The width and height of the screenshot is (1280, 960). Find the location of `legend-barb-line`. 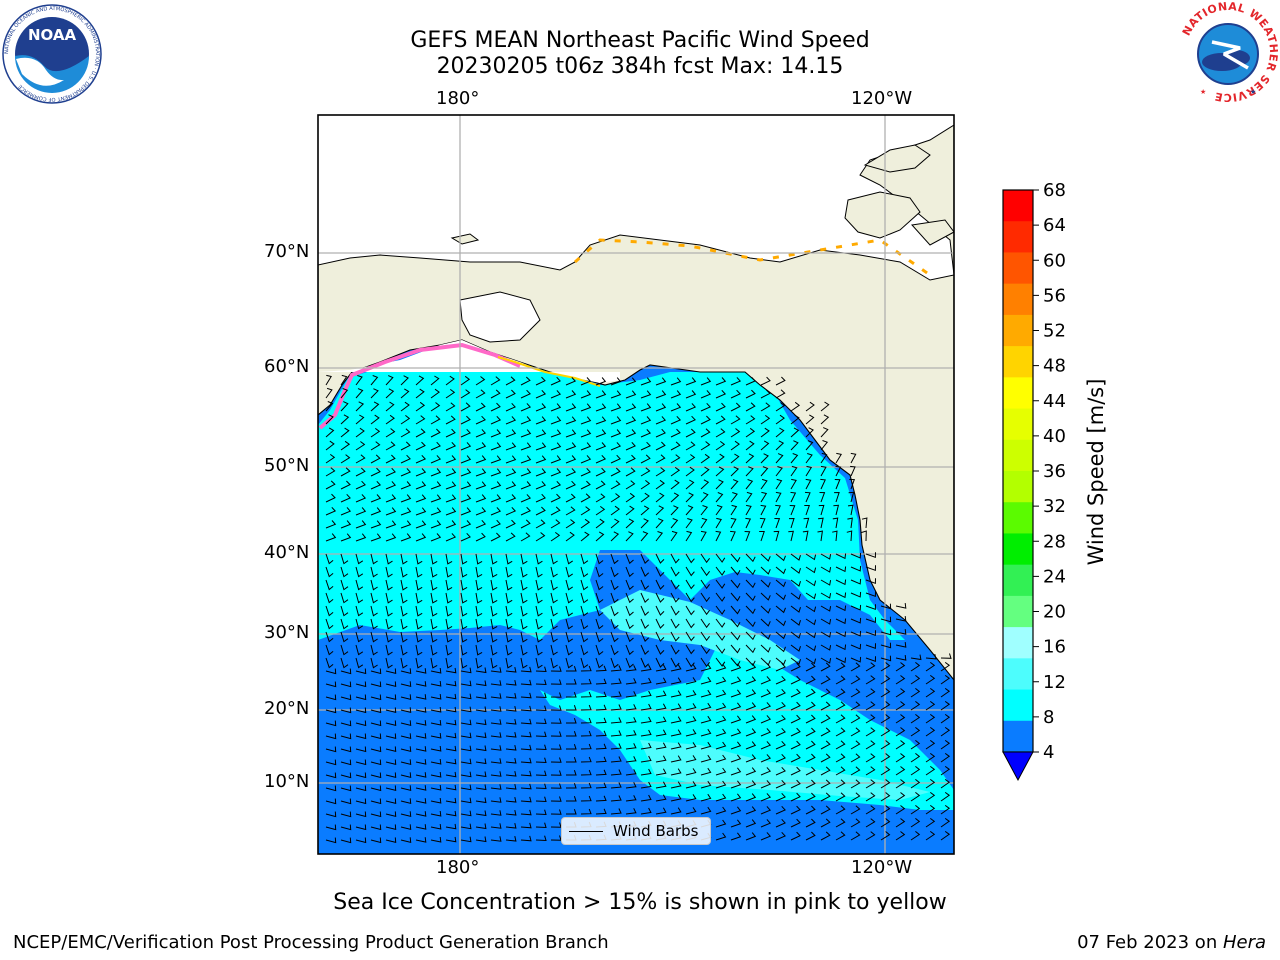

legend-barb-line is located at coordinates (586, 831).